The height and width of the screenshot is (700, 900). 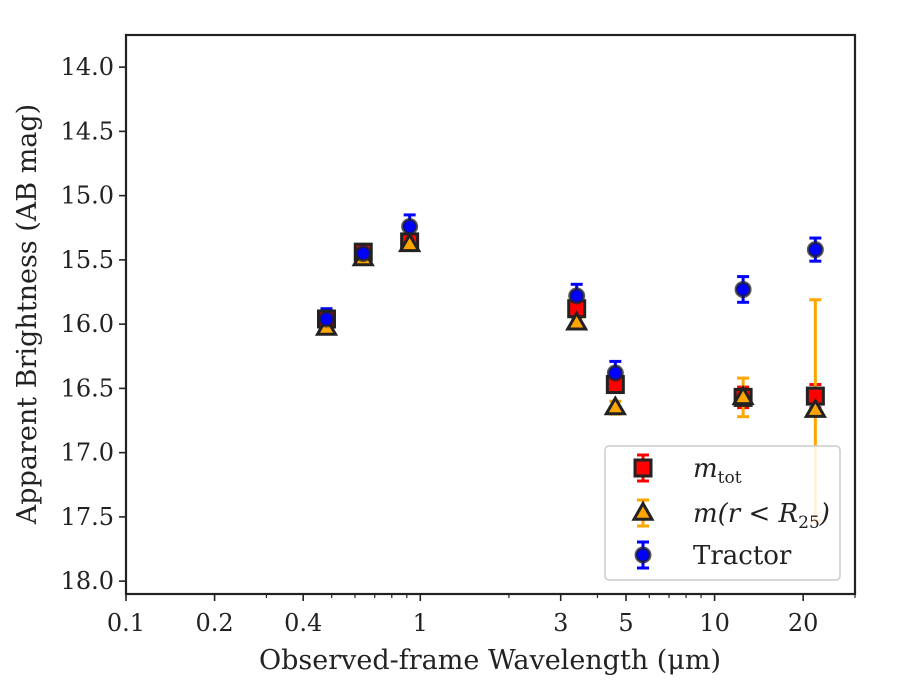 I want to click on y-tick-label: 14.0, so click(x=87, y=67).